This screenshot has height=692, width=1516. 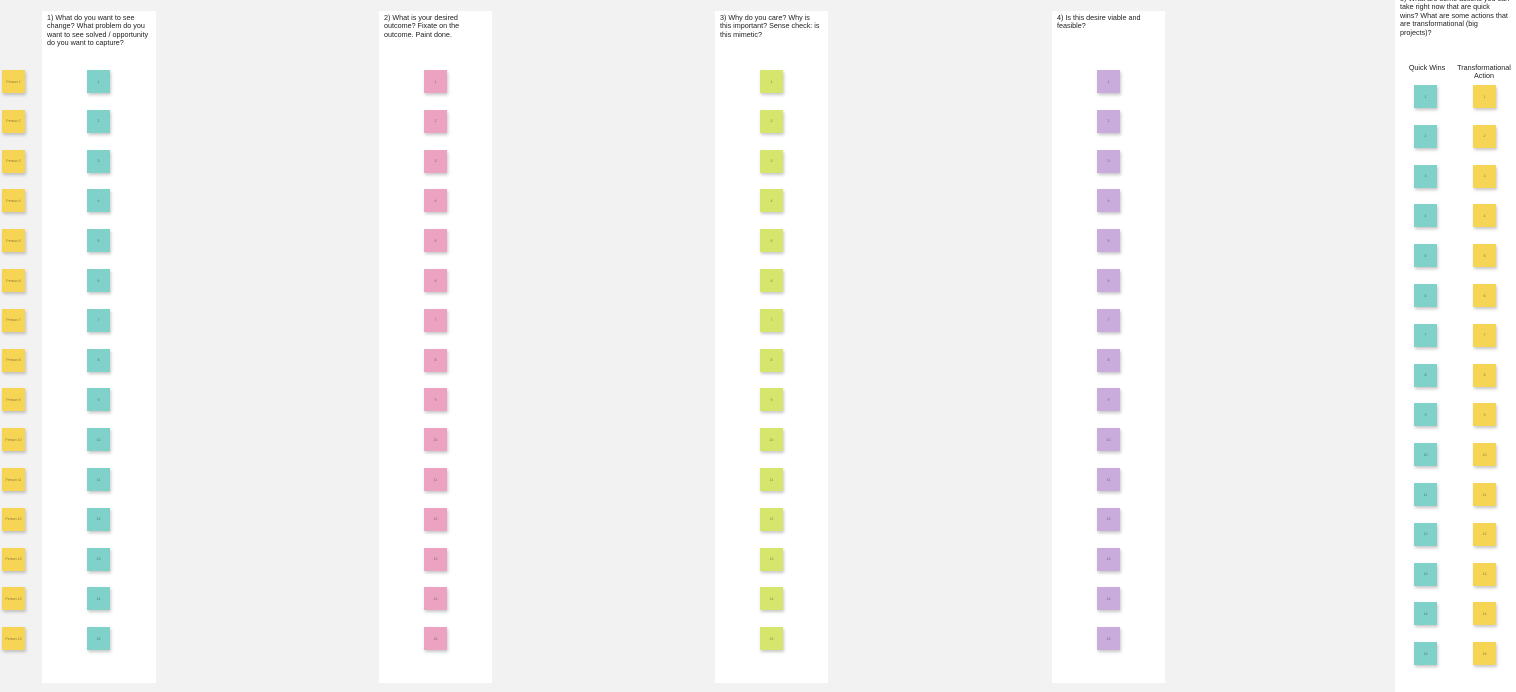 I want to click on col1-sticky: 5, so click(x=98, y=241).